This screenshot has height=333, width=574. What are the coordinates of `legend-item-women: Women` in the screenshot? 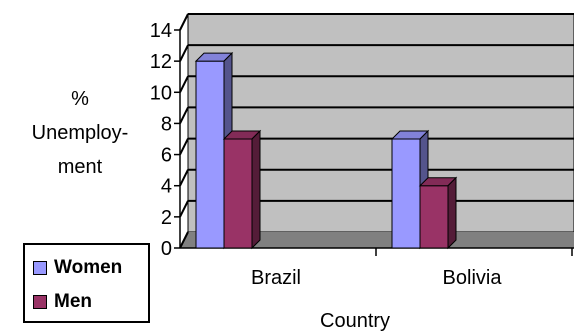 It's located at (77, 268).